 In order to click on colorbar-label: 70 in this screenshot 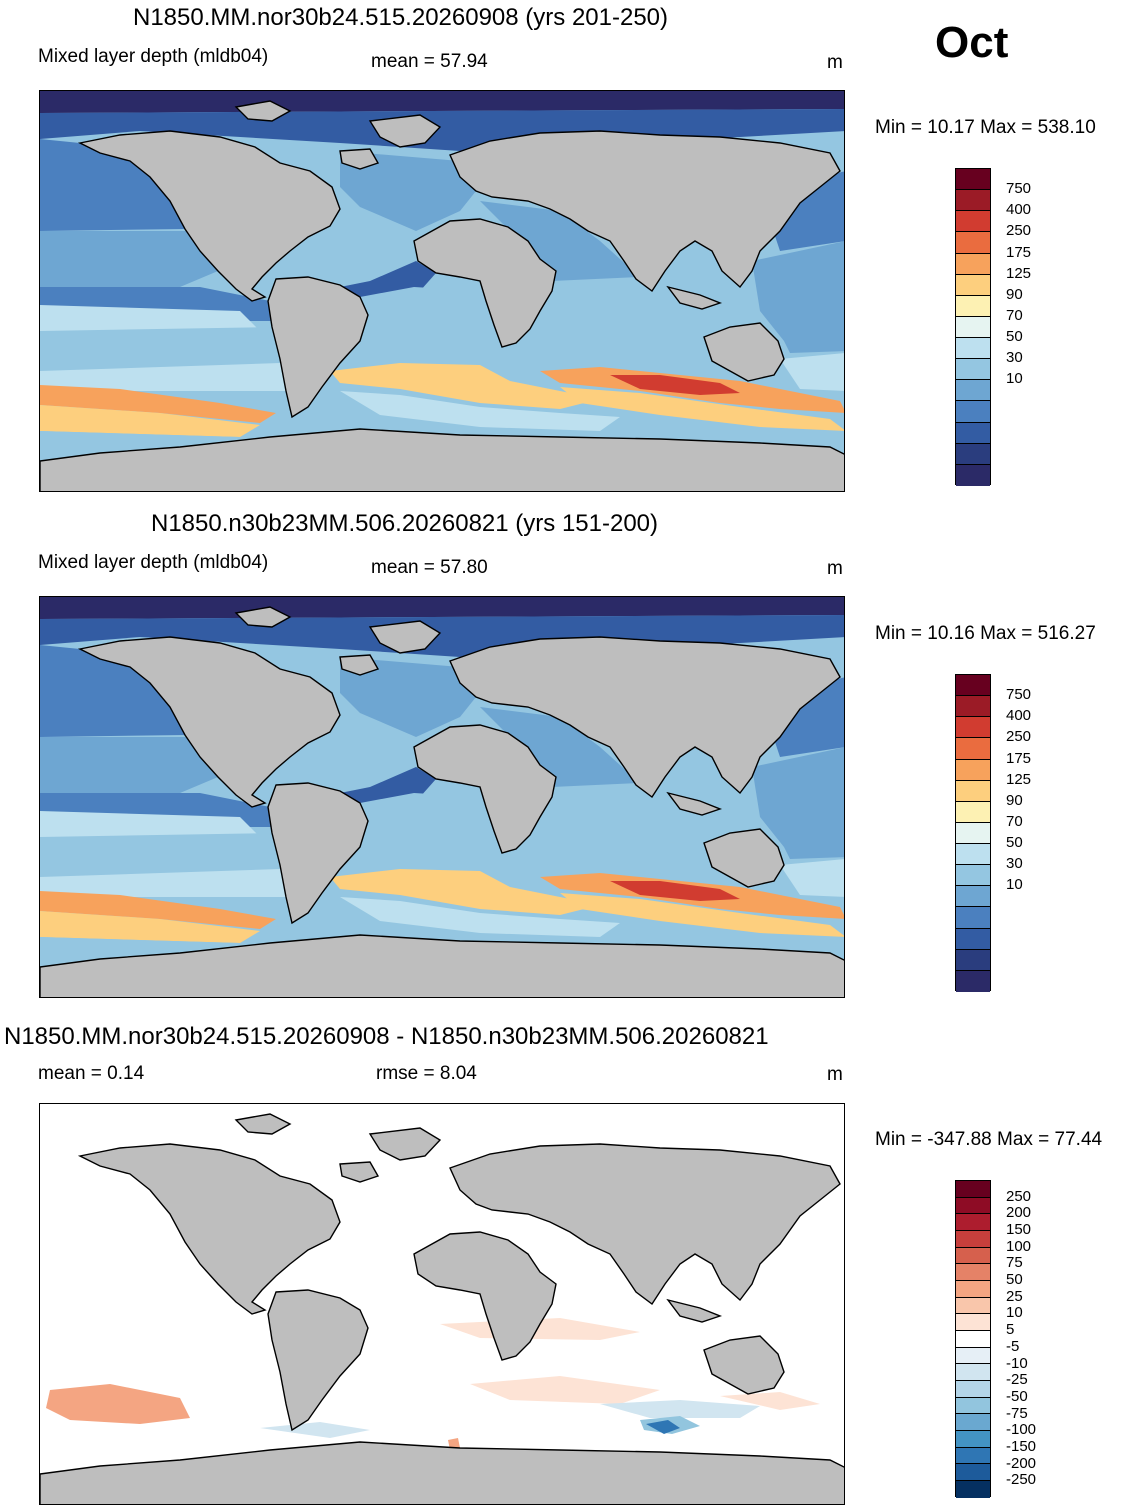, I will do `click(1014, 315)`.